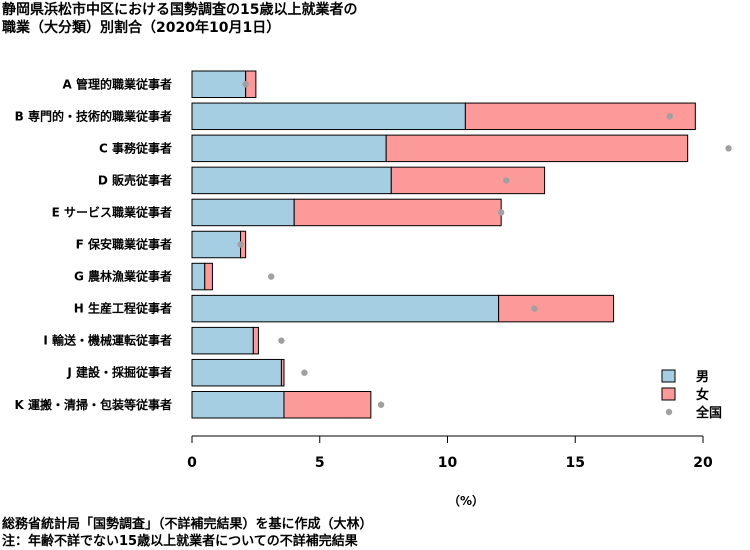 The height and width of the screenshot is (550, 750). Describe the element at coordinates (135, 147) in the screenshot. I see `category-label: C 事務従事者` at that location.